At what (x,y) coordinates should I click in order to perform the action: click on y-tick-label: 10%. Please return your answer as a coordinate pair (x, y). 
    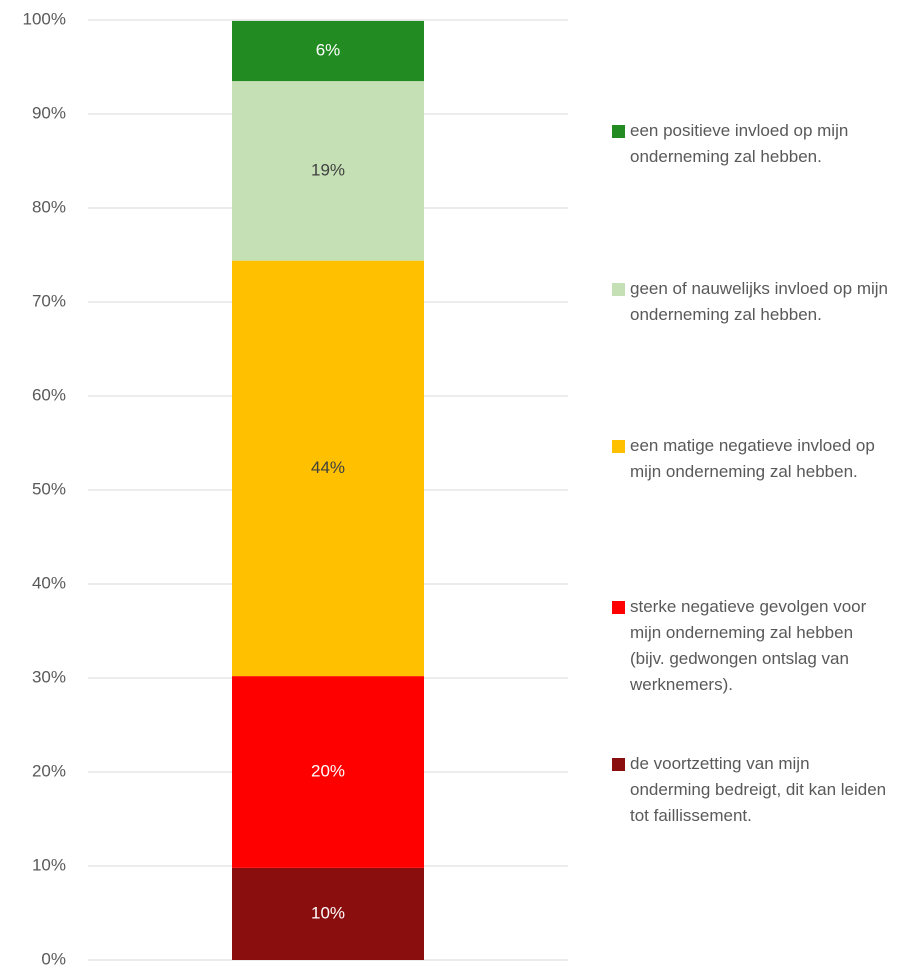
    Looking at the image, I should click on (49, 864).